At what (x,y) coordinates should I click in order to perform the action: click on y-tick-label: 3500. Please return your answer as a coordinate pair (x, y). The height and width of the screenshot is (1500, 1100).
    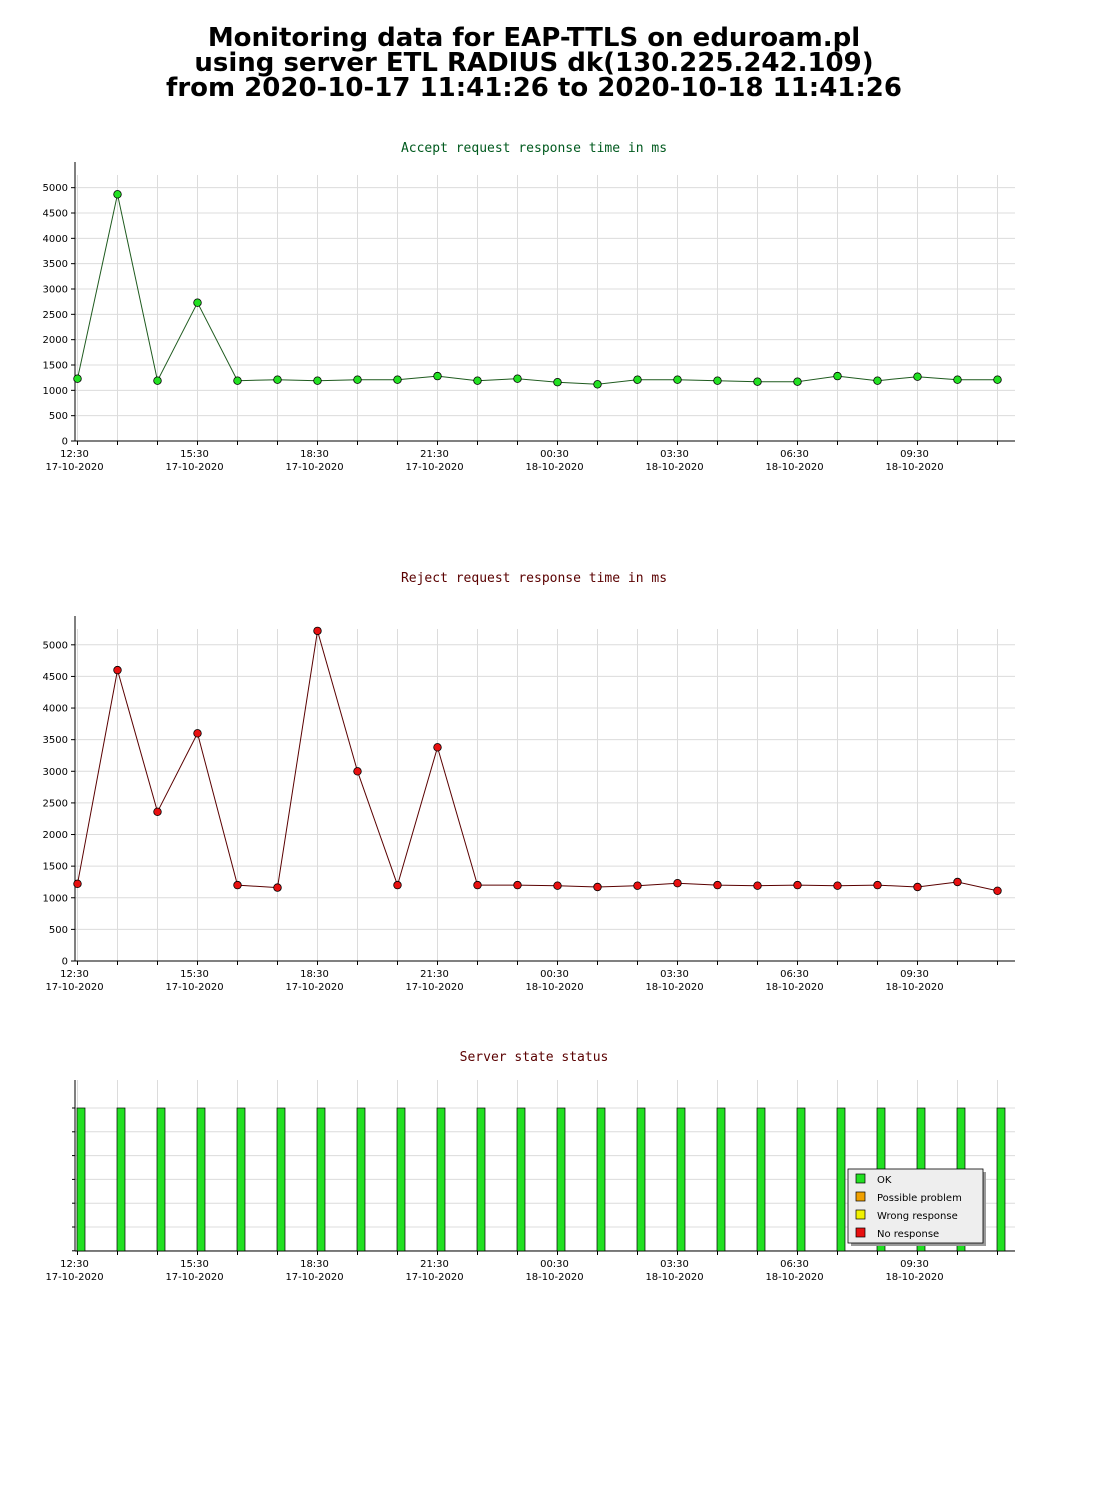
    Looking at the image, I should click on (55, 740).